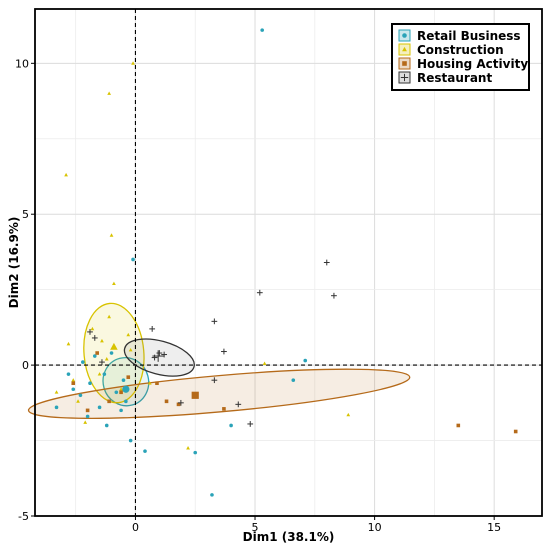 The image size is (550, 547). What do you see at coordinates (494, 527) in the screenshot?
I see `x-tick-label: 15` at bounding box center [494, 527].